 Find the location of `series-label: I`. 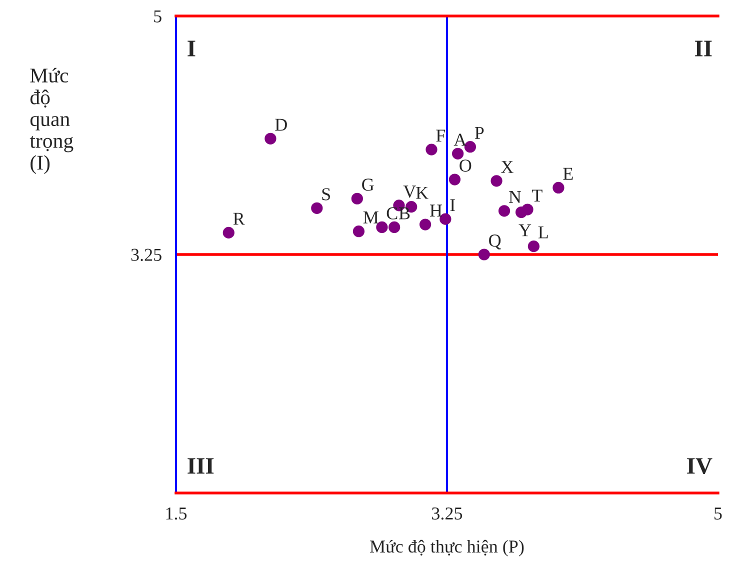

series-label: I is located at coordinates (452, 205).